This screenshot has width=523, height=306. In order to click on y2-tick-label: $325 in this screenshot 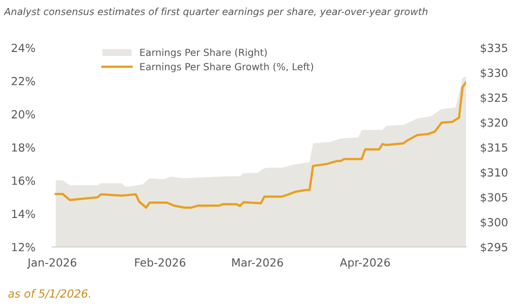, I will do `click(494, 98)`.